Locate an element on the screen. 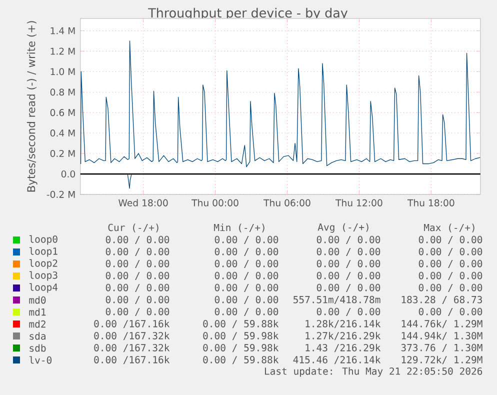  y-tick-label: 0.2 M is located at coordinates (62, 154).